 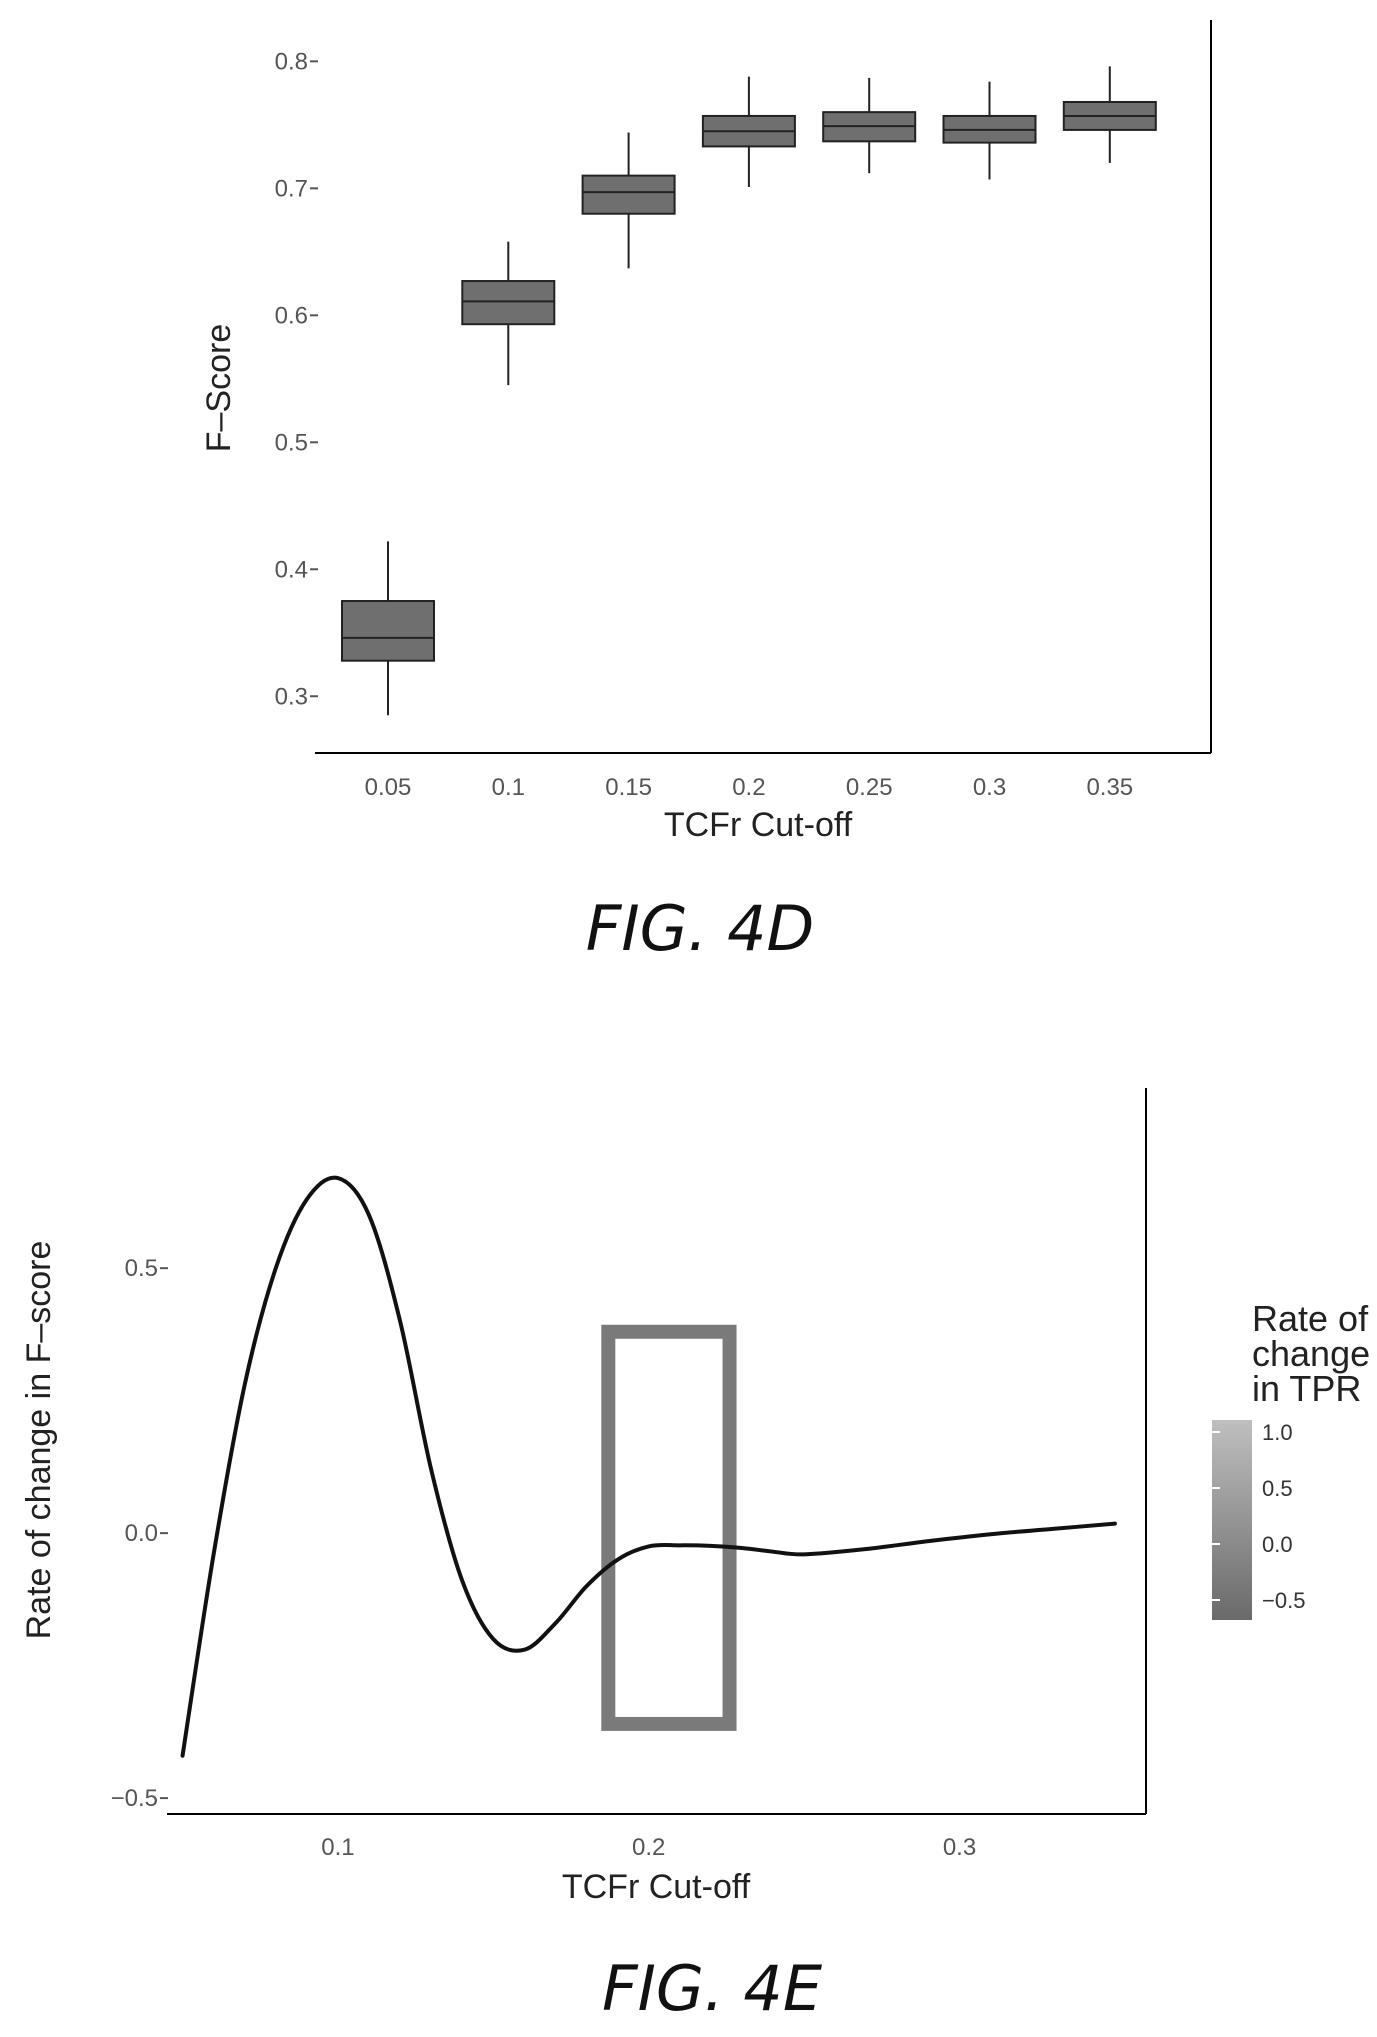 I want to click on legend-tick-label: 1.0, so click(x=1277, y=1432).